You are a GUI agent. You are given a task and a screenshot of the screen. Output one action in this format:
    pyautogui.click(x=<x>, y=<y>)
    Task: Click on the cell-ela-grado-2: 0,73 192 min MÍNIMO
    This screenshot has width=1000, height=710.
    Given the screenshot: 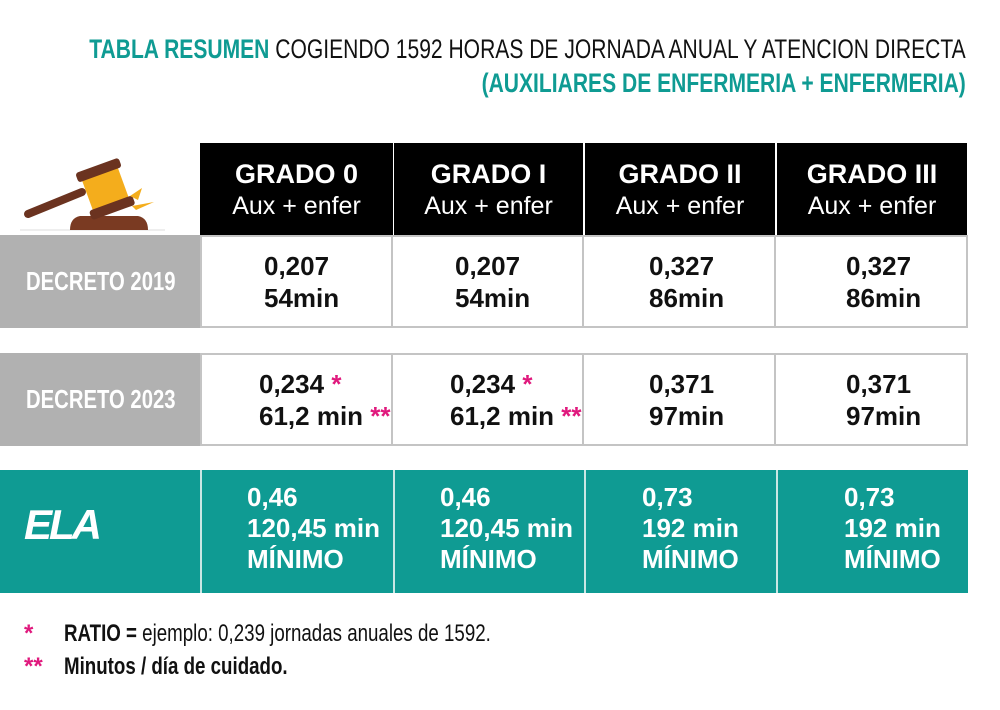 What is the action you would take?
    pyautogui.click(x=680, y=531)
    